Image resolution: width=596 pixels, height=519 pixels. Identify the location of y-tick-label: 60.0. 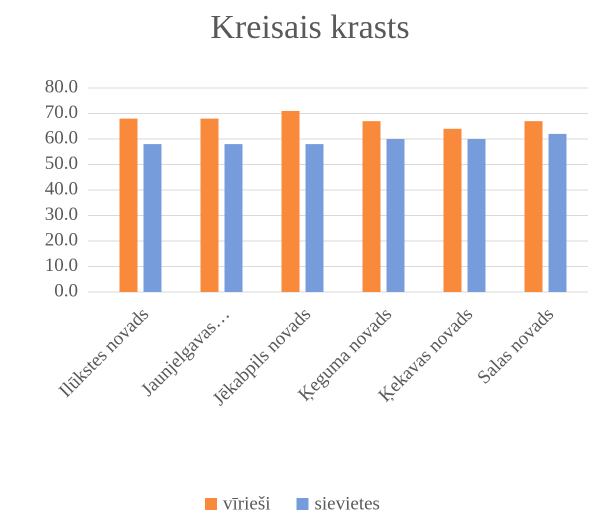
(61, 137).